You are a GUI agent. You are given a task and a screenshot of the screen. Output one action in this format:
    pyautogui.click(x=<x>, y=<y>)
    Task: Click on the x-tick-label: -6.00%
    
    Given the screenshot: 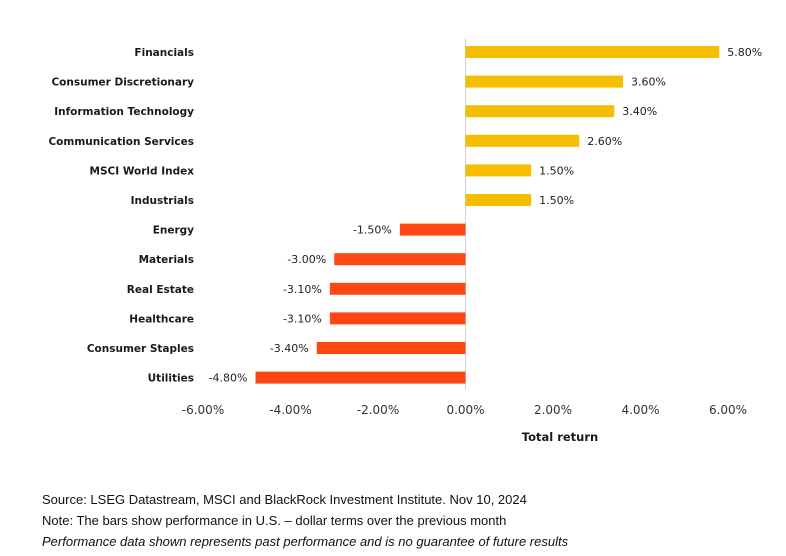 What is the action you would take?
    pyautogui.click(x=203, y=410)
    